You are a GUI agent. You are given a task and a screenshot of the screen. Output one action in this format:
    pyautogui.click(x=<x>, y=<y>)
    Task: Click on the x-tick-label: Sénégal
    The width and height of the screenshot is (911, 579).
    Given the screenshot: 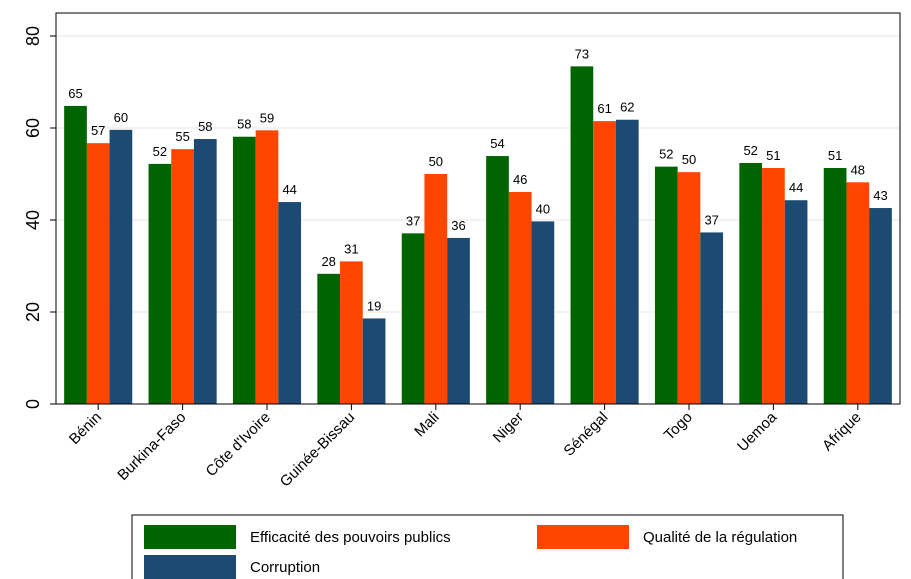 What is the action you would take?
    pyautogui.click(x=585, y=434)
    